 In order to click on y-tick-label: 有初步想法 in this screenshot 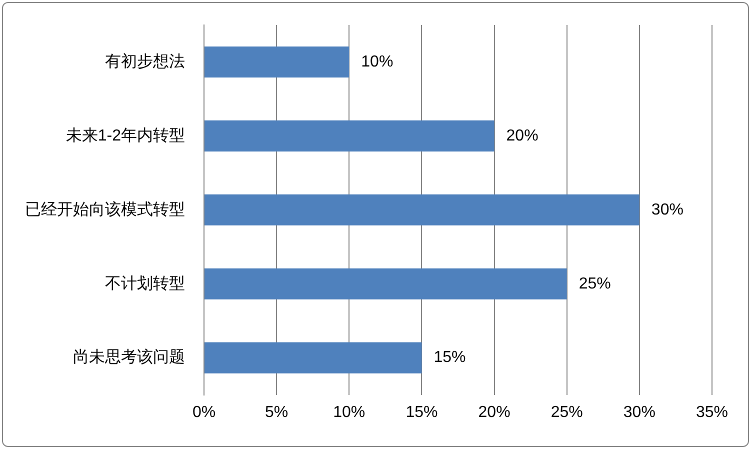, I will do `click(145, 61)`.